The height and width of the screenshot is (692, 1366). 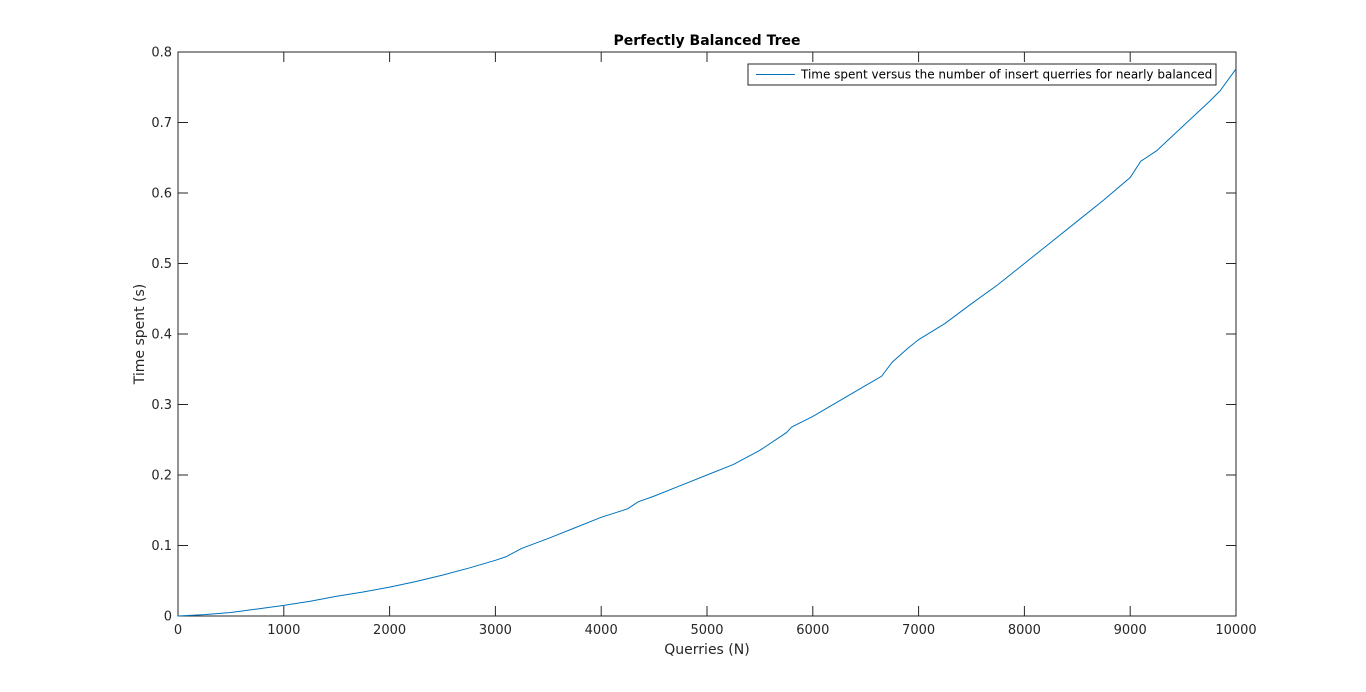 I want to click on x-tick-label: 8000, so click(x=1024, y=630).